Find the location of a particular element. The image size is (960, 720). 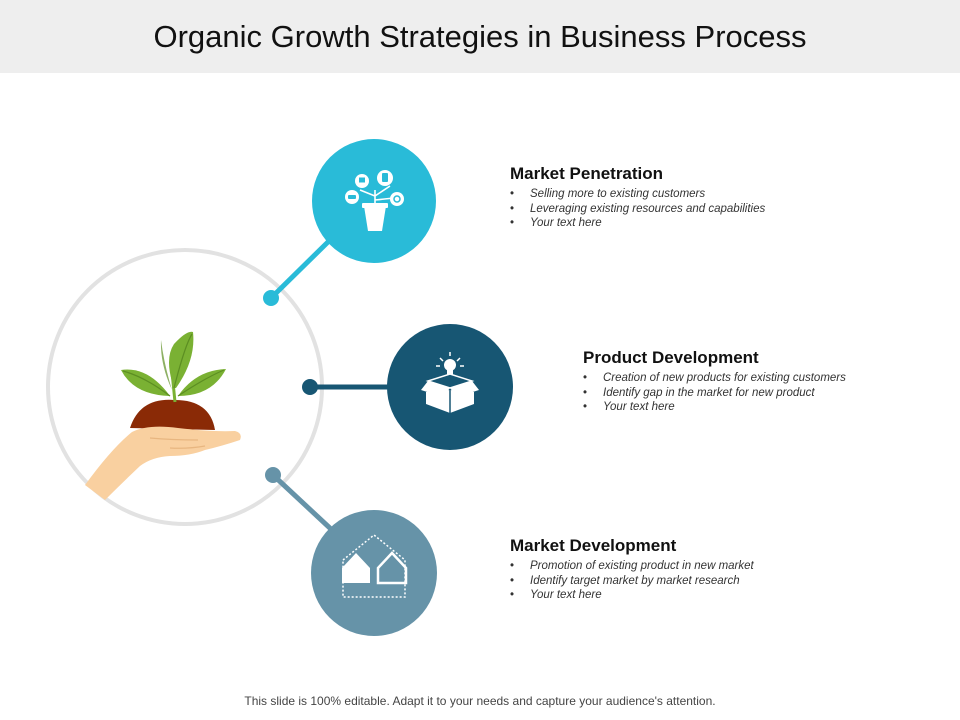

market-penetration-heading: Market Penetration is located at coordinates (587, 173).